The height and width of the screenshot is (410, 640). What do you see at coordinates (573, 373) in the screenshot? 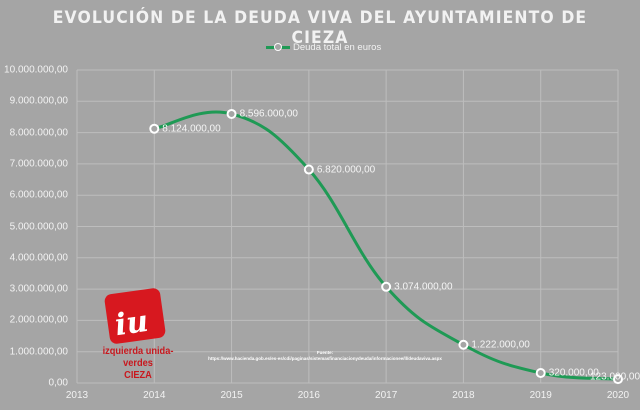
I see `data-label: 320.000,00` at bounding box center [573, 373].